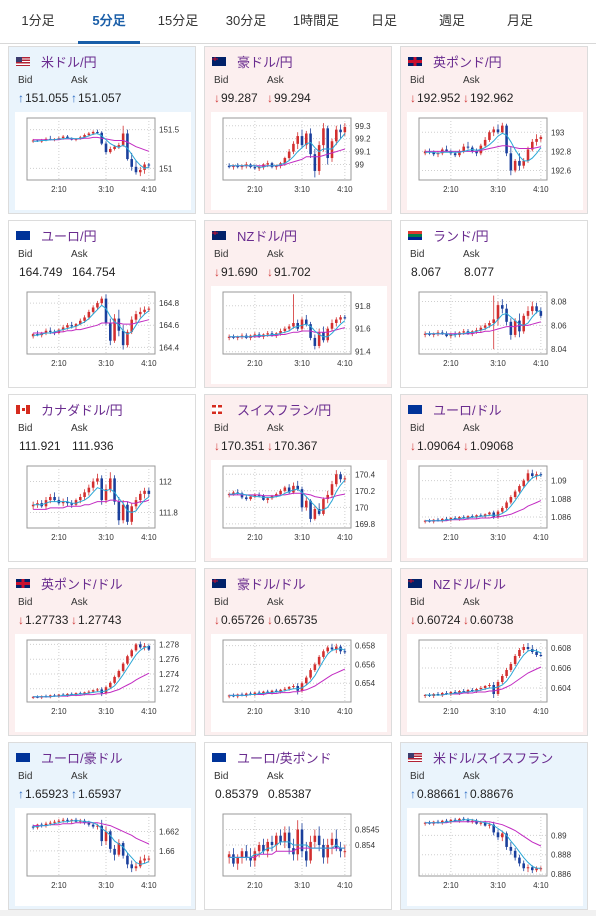  Describe the element at coordinates (495, 857) in the screenshot. I see `mini-candlestick-chart: 0.89 0.888 0.886 2:10 3:10 4:10` at that location.